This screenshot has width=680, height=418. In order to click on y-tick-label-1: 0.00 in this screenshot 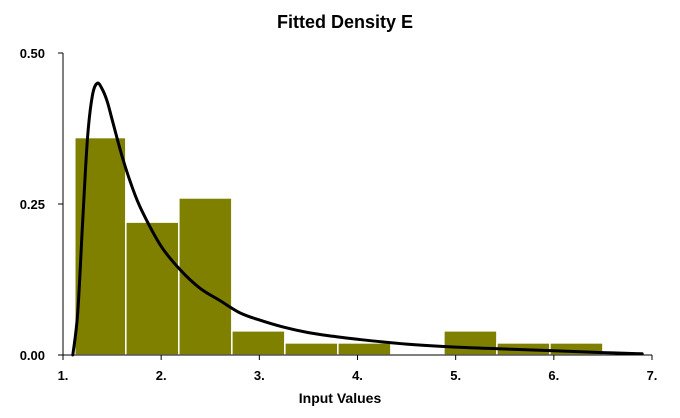, I will do `click(32, 355)`.